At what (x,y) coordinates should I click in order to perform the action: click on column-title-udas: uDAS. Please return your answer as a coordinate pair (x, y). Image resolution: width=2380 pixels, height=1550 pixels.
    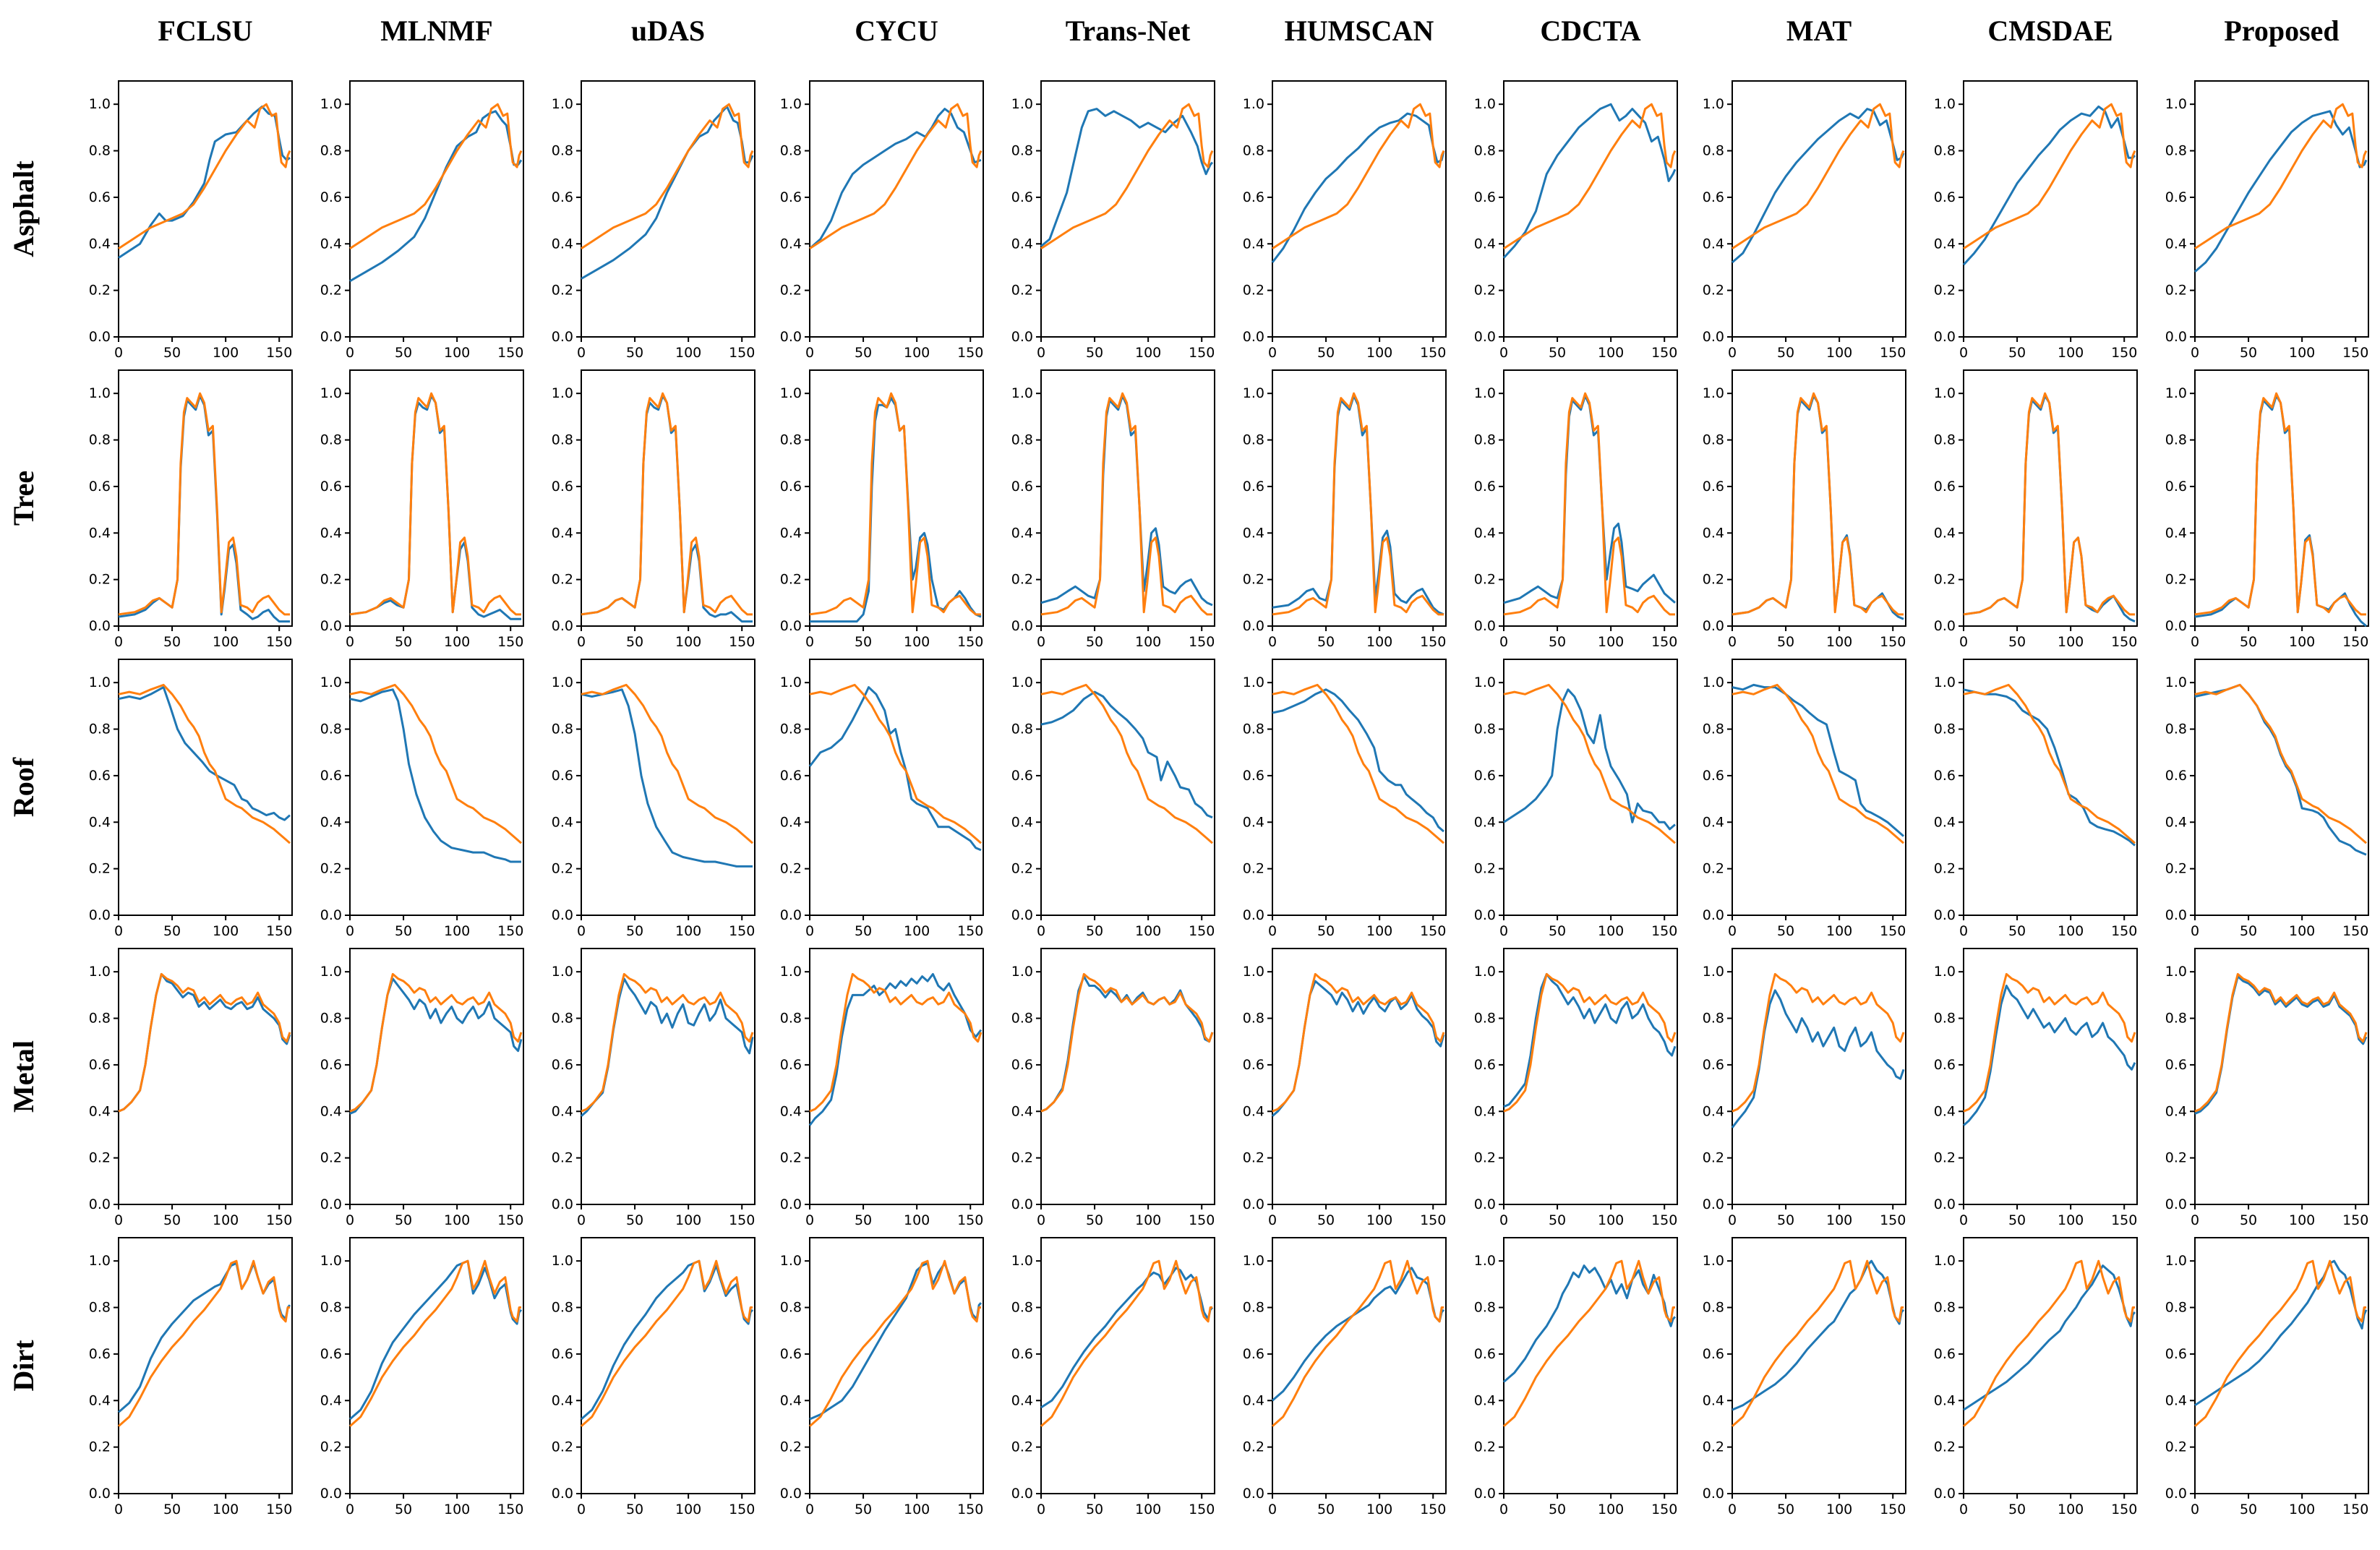
    Looking at the image, I should click on (668, 30).